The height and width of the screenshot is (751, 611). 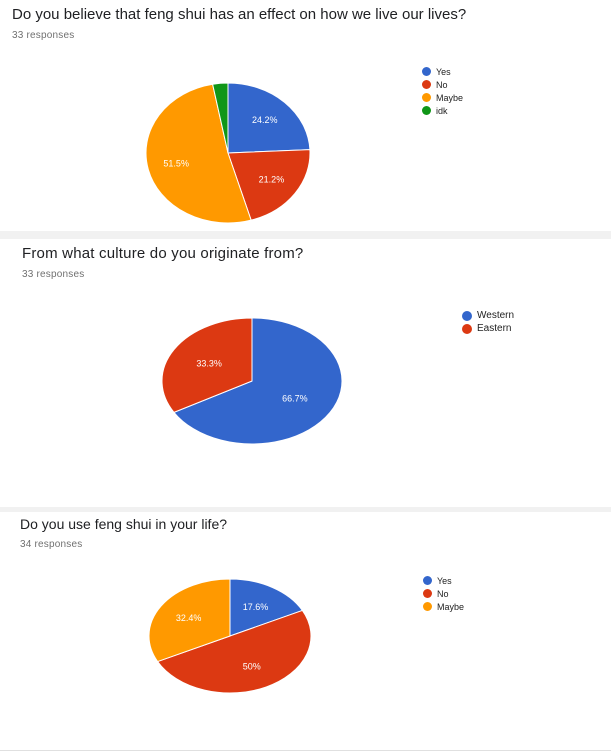 What do you see at coordinates (272, 179) in the screenshot?
I see `slice-label-no: 21.2%` at bounding box center [272, 179].